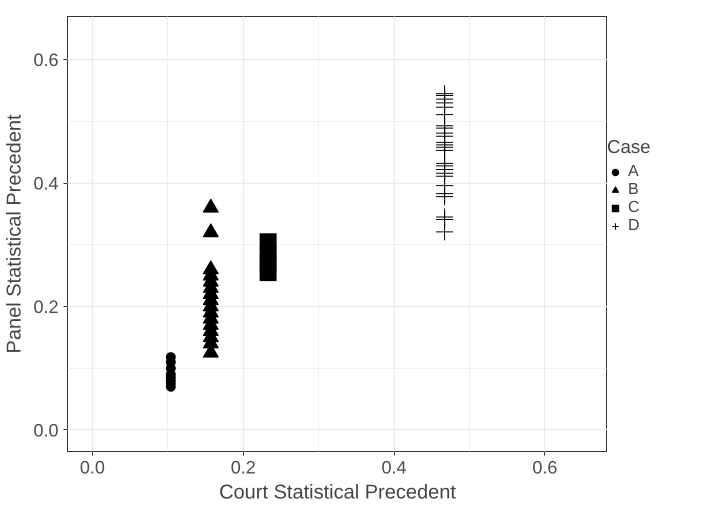 The image size is (710, 514). Describe the element at coordinates (46, 307) in the screenshot. I see `y-tick-label: 0.2` at that location.